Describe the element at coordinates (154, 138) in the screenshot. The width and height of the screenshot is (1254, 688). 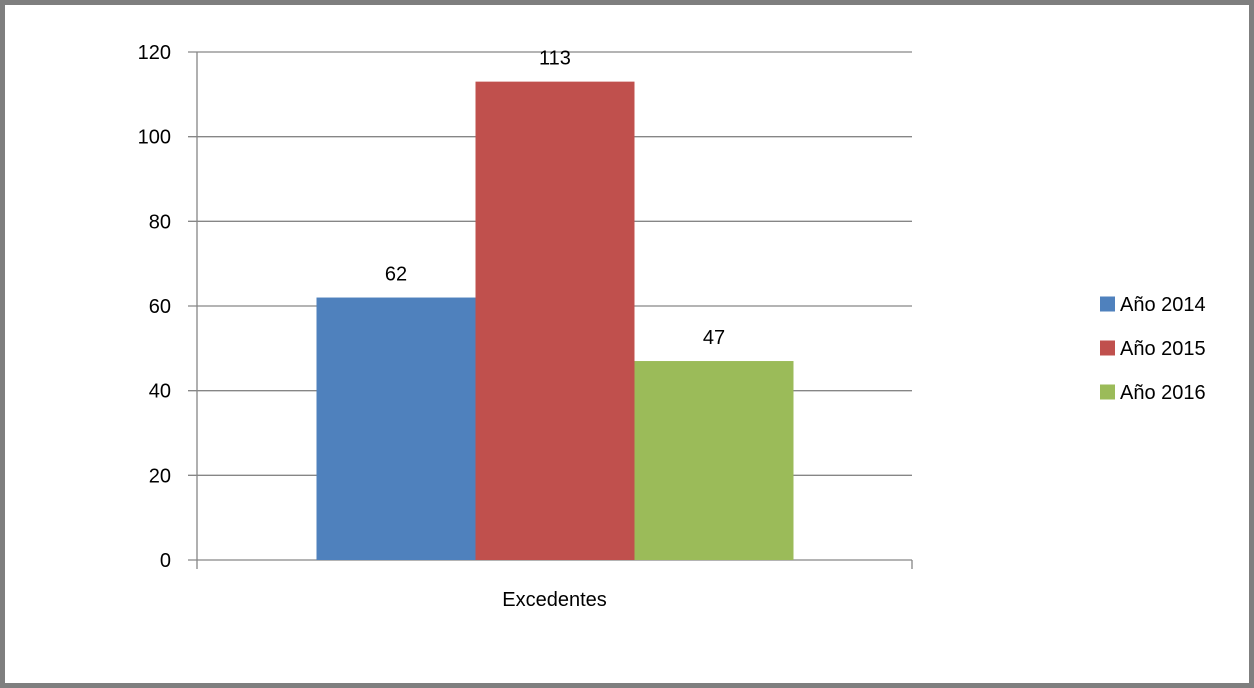
I see `y-tick-label: 100` at that location.